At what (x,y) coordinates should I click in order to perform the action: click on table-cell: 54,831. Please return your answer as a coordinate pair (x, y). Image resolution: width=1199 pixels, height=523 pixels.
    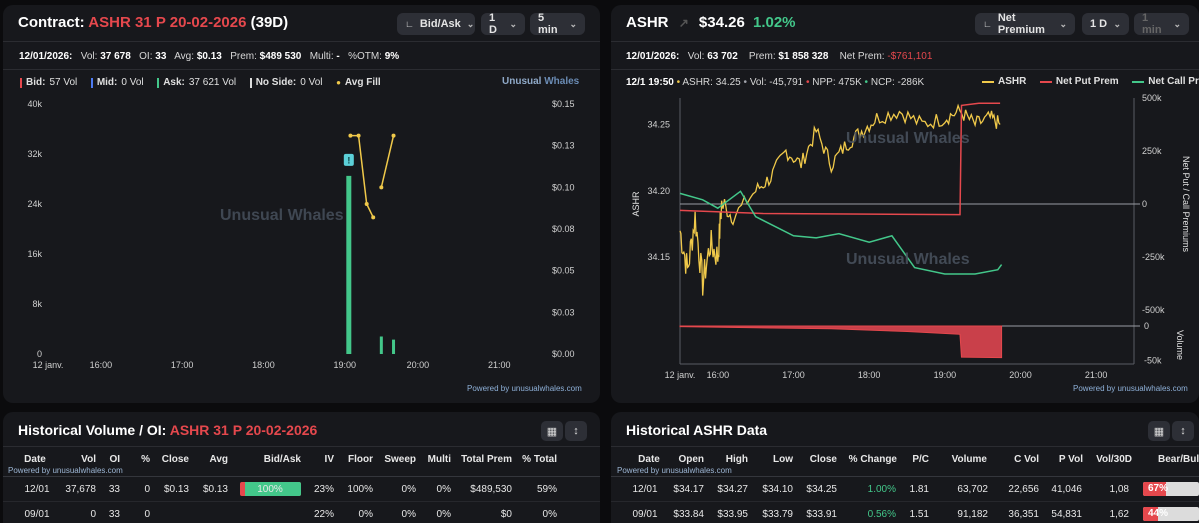
    Looking at the image, I should click on (1066, 514).